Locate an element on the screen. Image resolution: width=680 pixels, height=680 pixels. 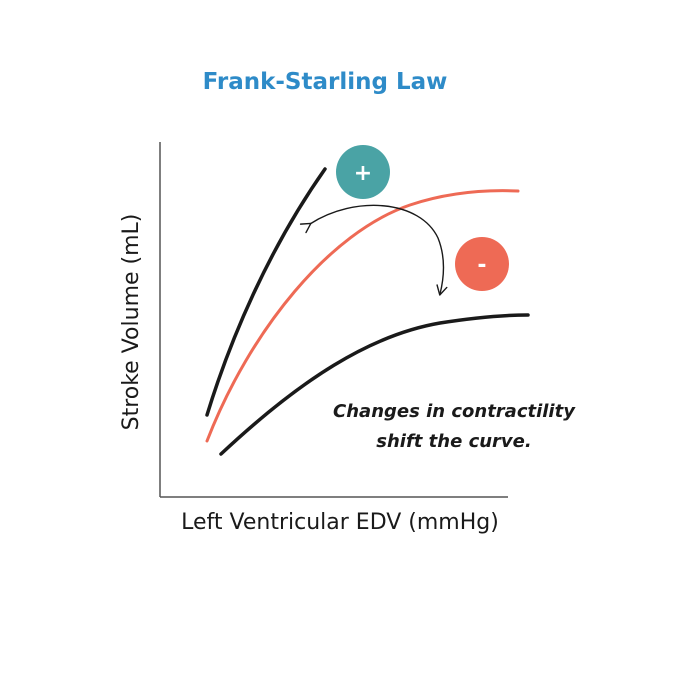
increase-badge: + is located at coordinates (363, 172).